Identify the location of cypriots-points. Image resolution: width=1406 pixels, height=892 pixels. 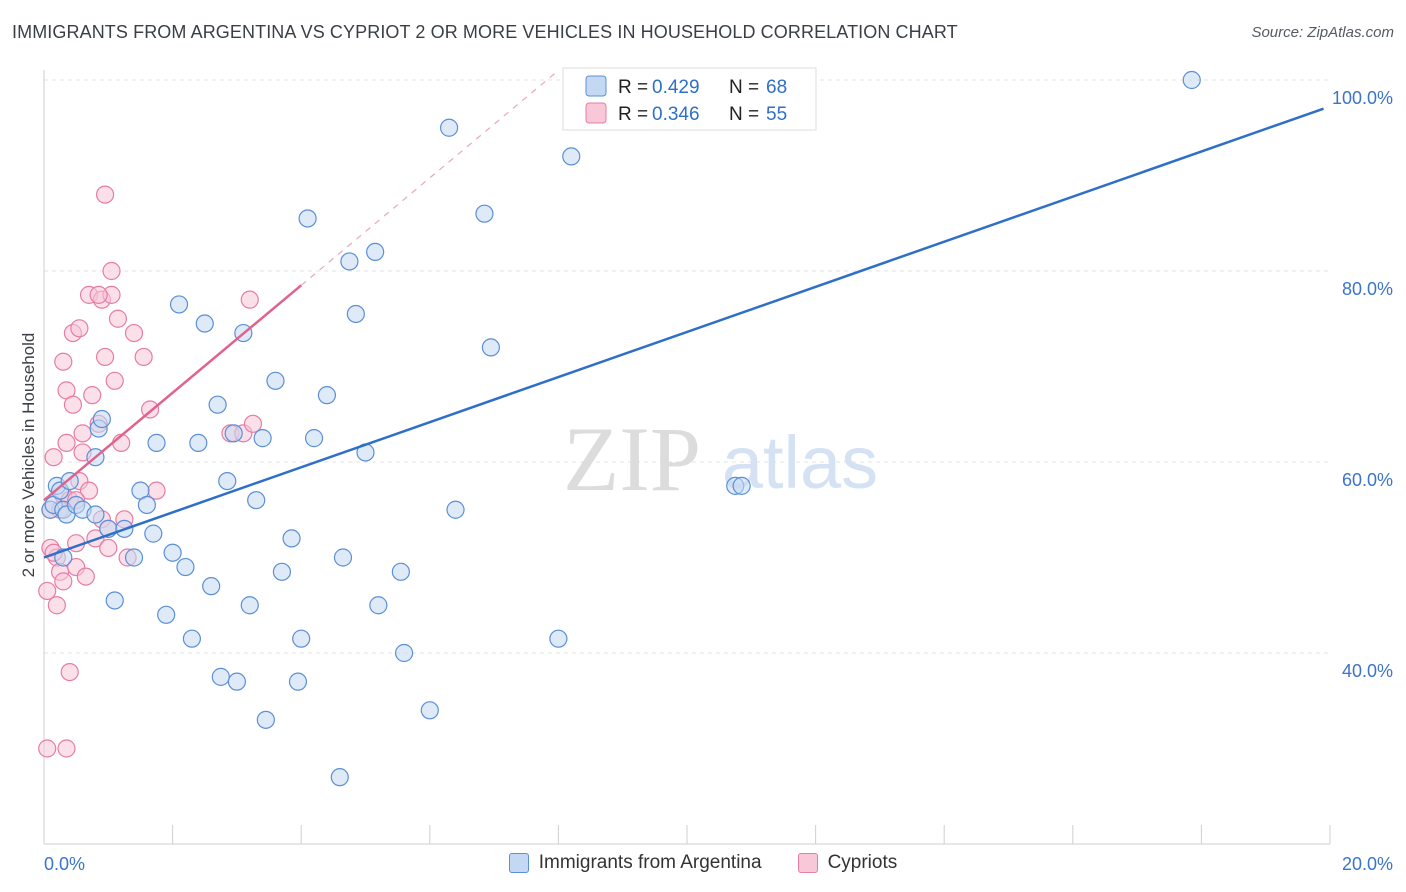
(150, 471).